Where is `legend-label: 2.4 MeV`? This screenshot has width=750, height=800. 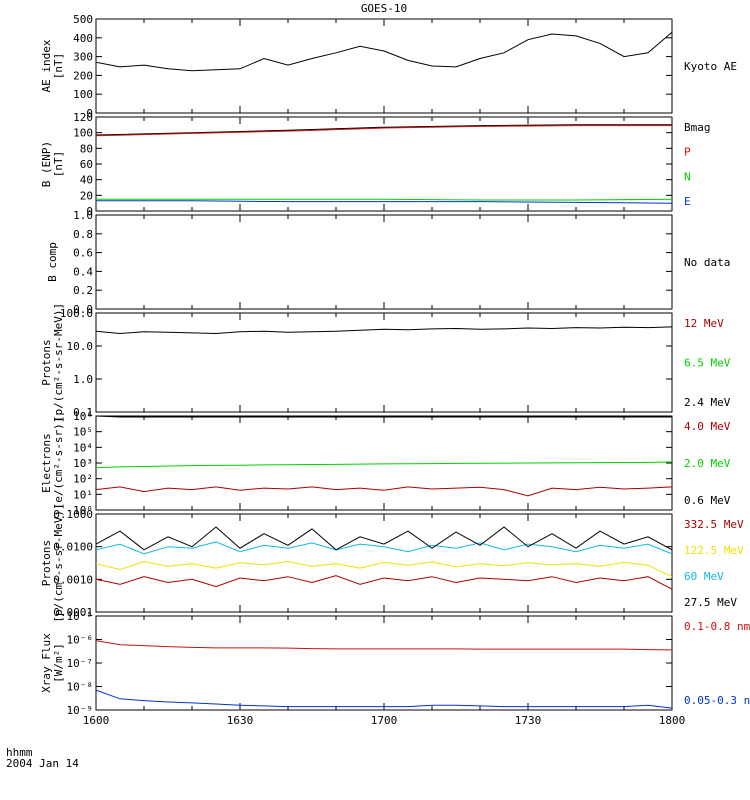 legend-label: 2.4 MeV is located at coordinates (707, 402).